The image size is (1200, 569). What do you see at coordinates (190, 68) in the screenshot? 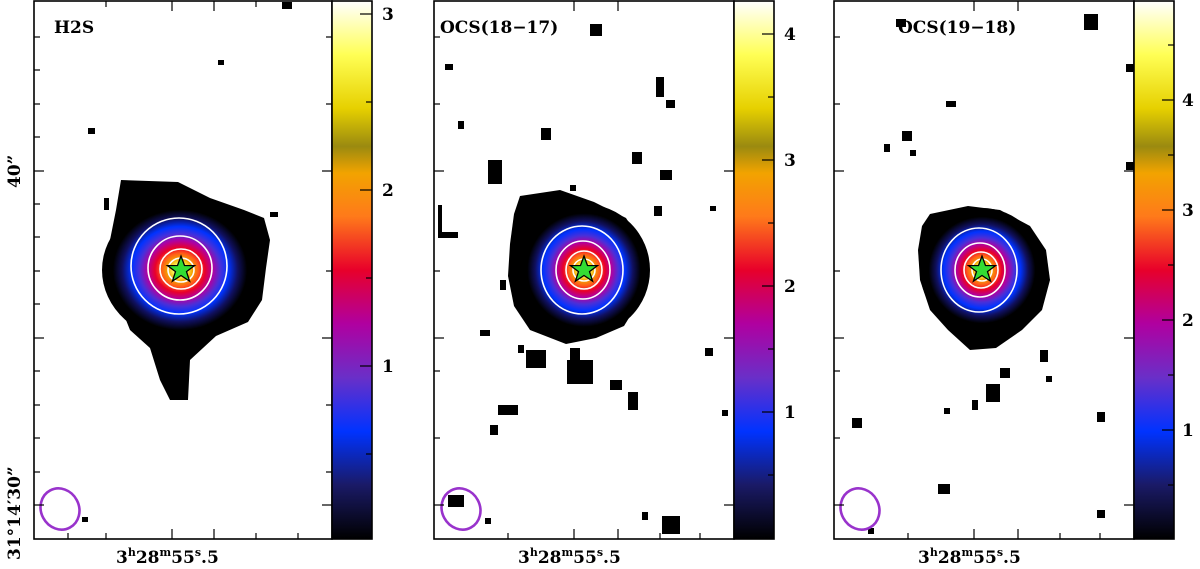
I see `noise-speckles` at bounding box center [190, 68].